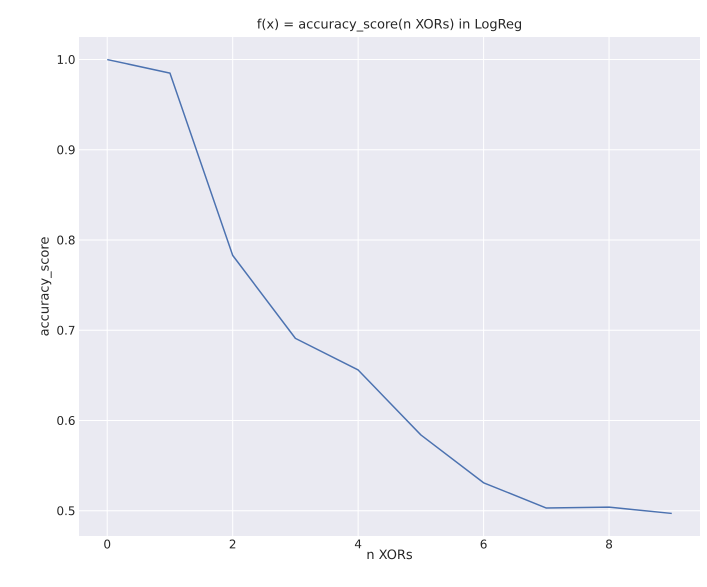 This screenshot has height=587, width=707. Describe the element at coordinates (389, 25) in the screenshot. I see `chart-title: f(x) = accuracy_score(n XORs) in LogReg` at that location.